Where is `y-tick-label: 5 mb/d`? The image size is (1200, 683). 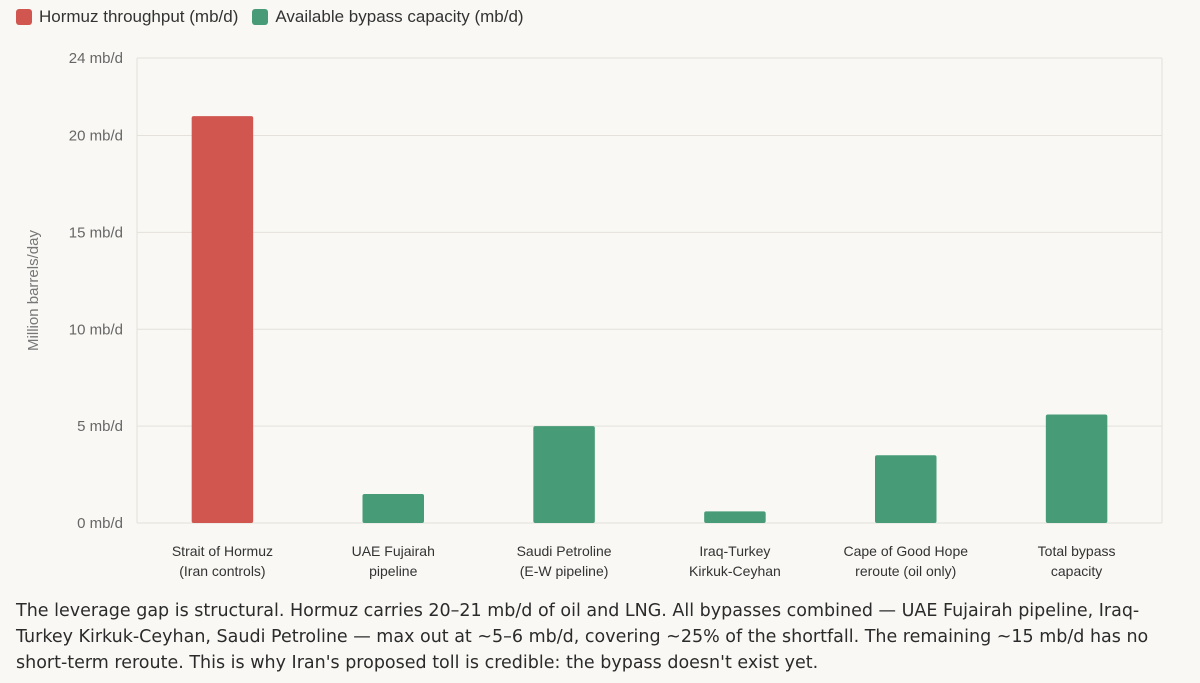 y-tick-label: 5 mb/d is located at coordinates (100, 426).